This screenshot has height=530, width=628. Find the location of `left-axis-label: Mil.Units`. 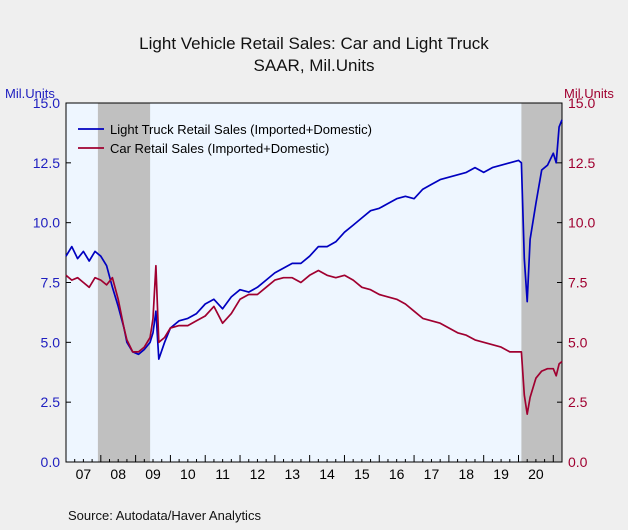

left-axis-label: Mil.Units is located at coordinates (30, 93).